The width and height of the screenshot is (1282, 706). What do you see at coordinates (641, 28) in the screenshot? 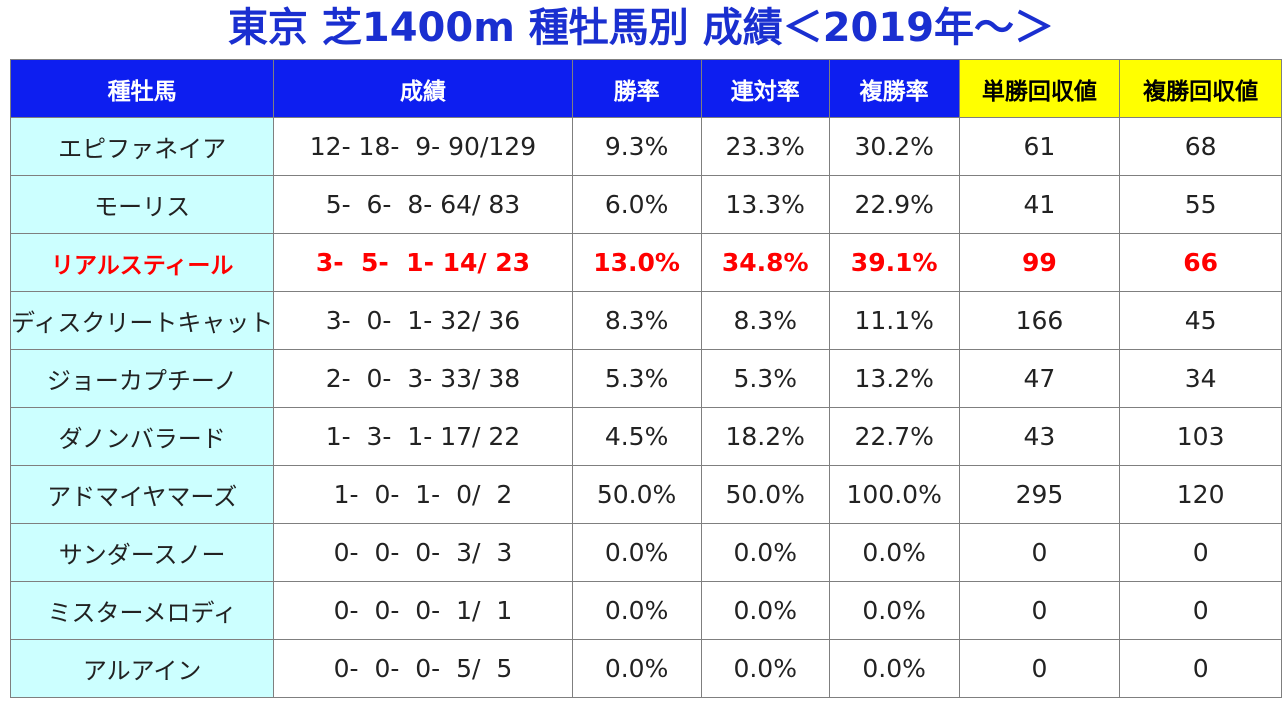
I see `page-title: 東京 芝1400m 種牡馬別 成績＜2019年～＞` at bounding box center [641, 28].